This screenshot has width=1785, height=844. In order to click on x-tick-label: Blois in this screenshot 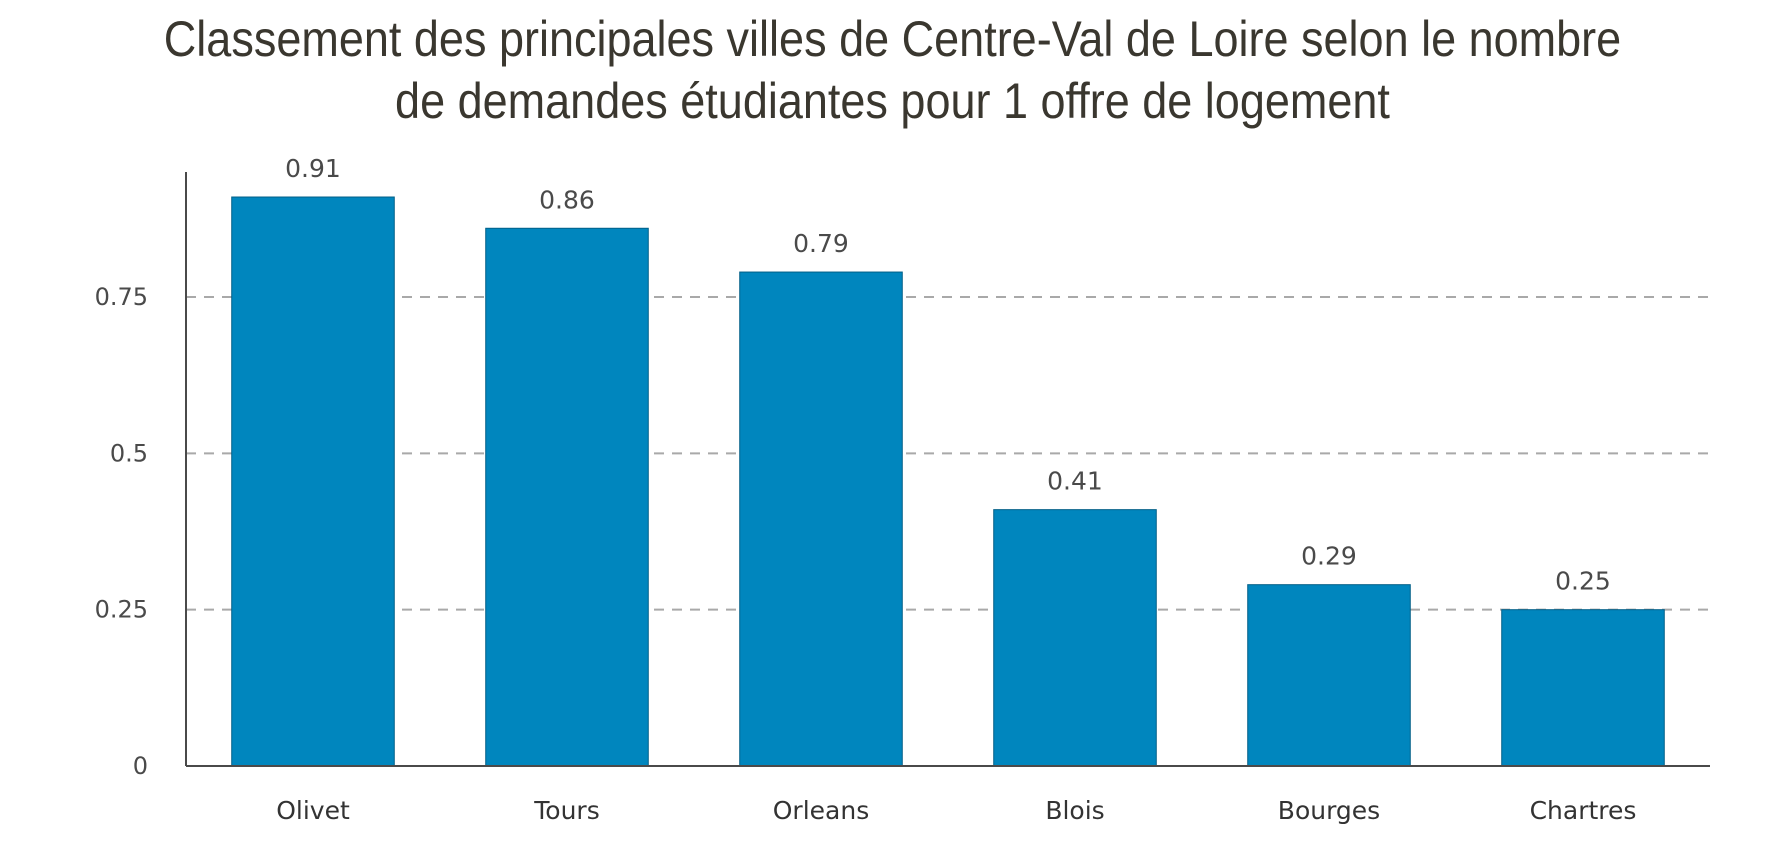, I will do `click(1074, 810)`.